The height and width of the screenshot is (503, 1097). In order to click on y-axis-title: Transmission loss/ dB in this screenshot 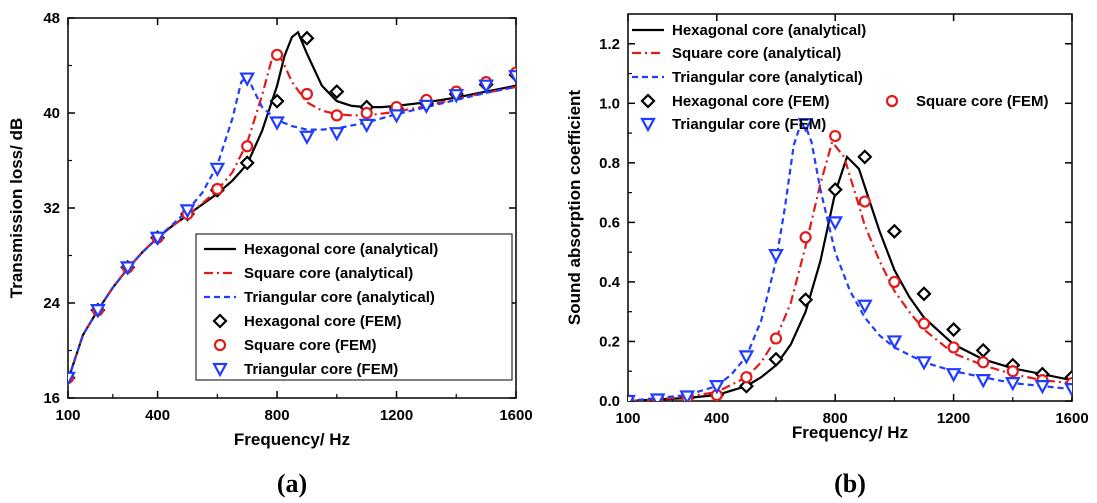, I will do `click(16, 208)`.